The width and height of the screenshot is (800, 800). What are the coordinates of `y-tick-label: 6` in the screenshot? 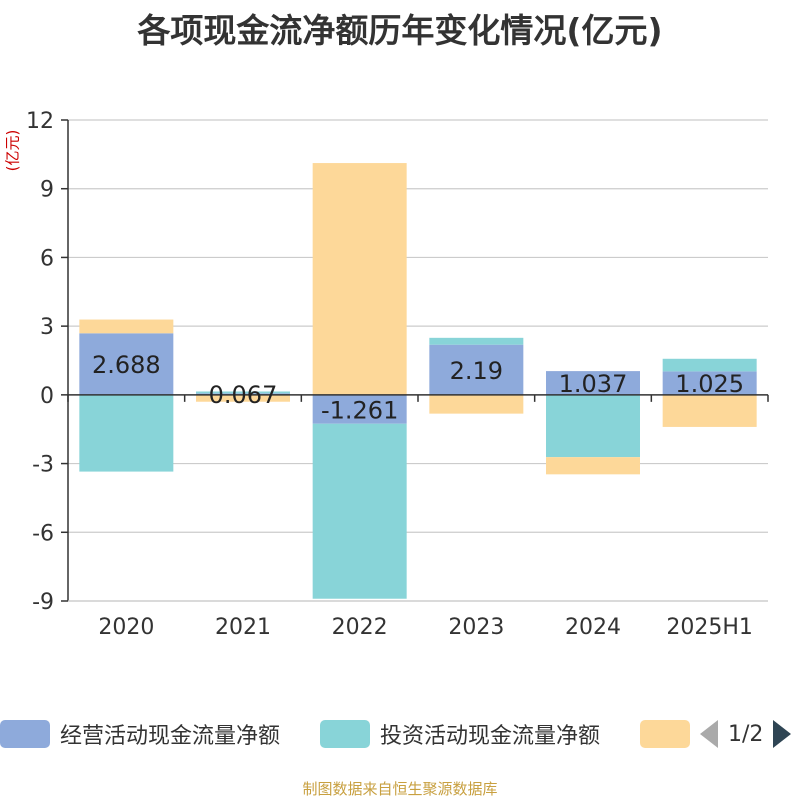 It's located at (47, 258).